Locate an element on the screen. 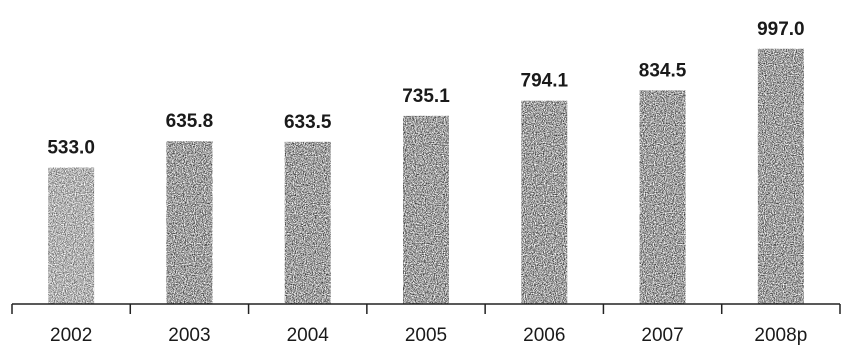 This screenshot has height=354, width=845. x-ticks-group is located at coordinates (426, 309).